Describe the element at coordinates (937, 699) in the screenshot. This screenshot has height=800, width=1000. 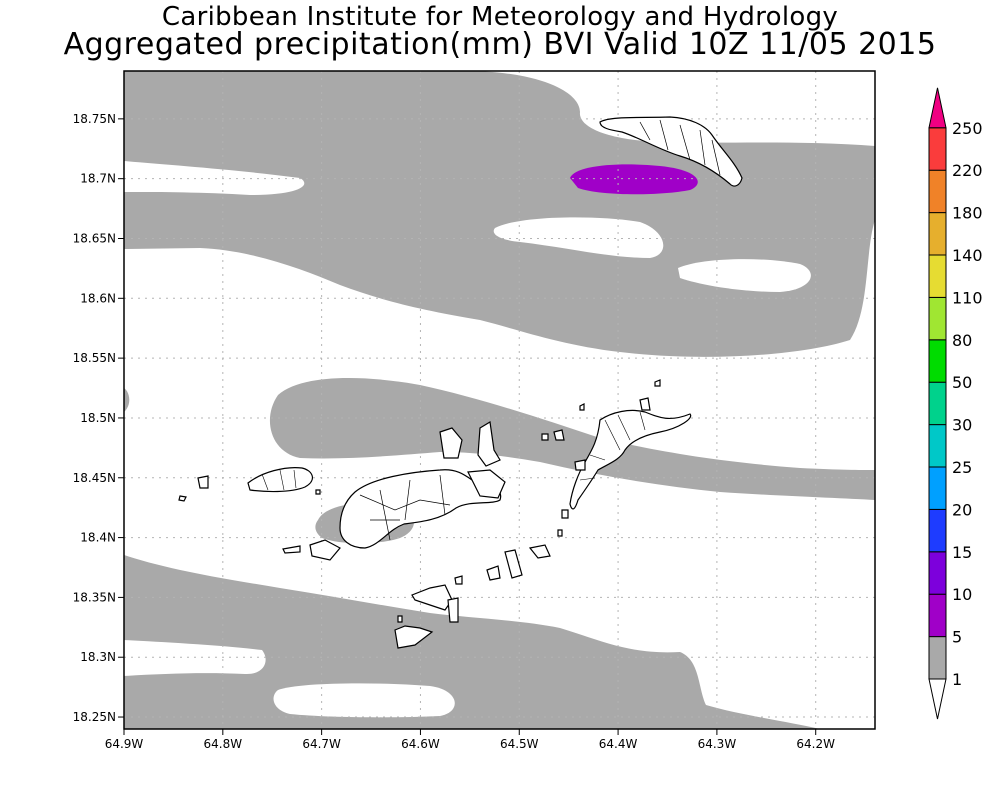
I see `legend-bottom-triangle` at that location.